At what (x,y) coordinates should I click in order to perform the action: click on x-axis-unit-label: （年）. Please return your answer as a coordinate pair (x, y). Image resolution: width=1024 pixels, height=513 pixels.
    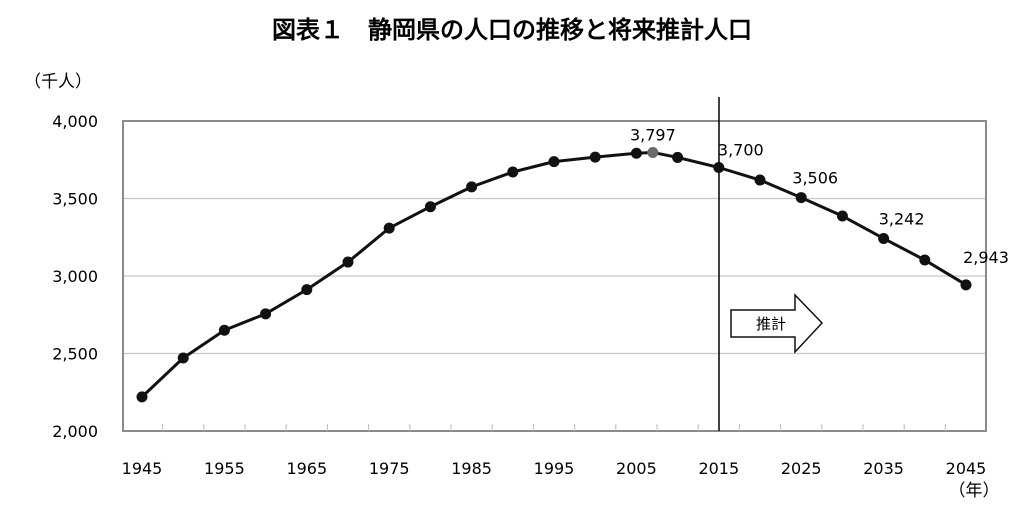
    Looking at the image, I should click on (974, 491).